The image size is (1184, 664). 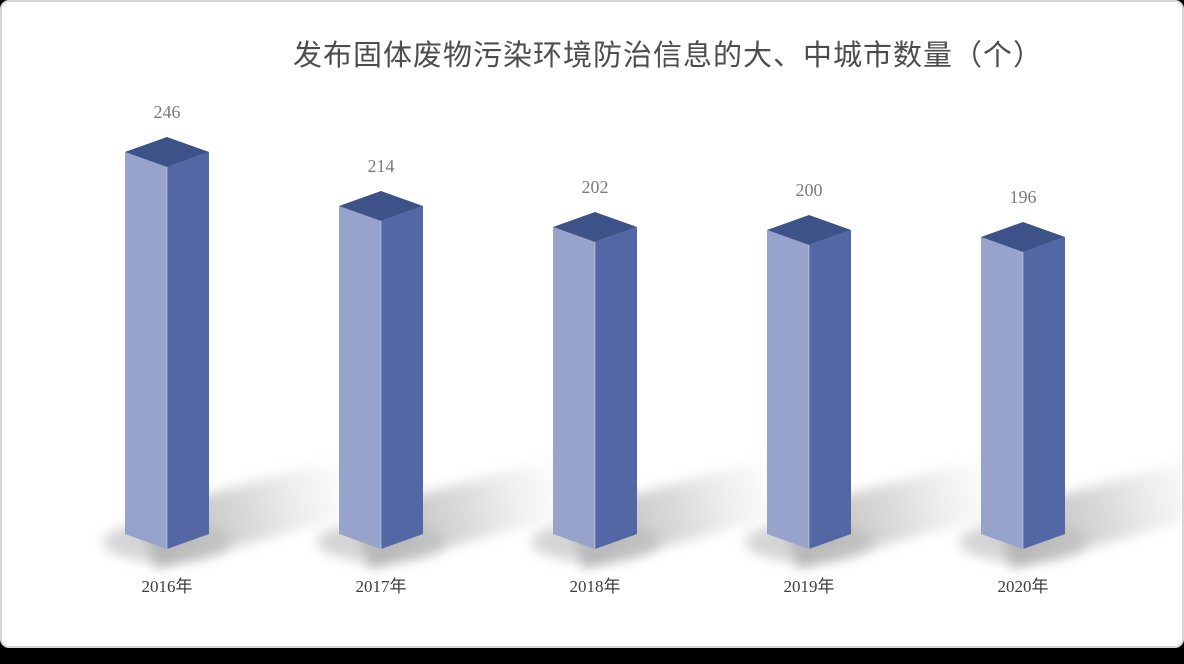 I want to click on category-label: 2018年, so click(x=595, y=586).